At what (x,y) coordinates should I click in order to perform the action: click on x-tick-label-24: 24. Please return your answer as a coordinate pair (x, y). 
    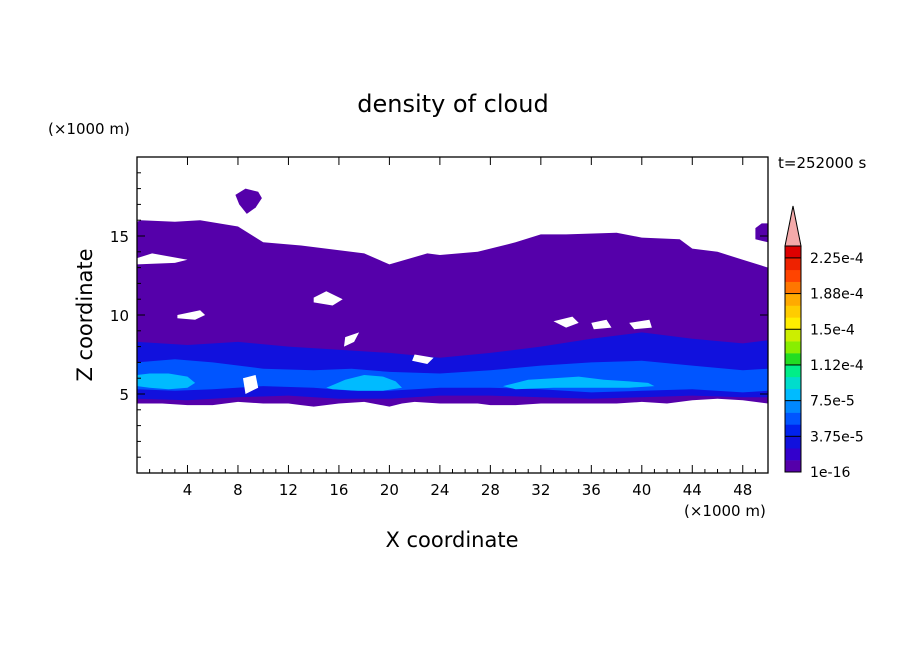
    Looking at the image, I should click on (439, 490).